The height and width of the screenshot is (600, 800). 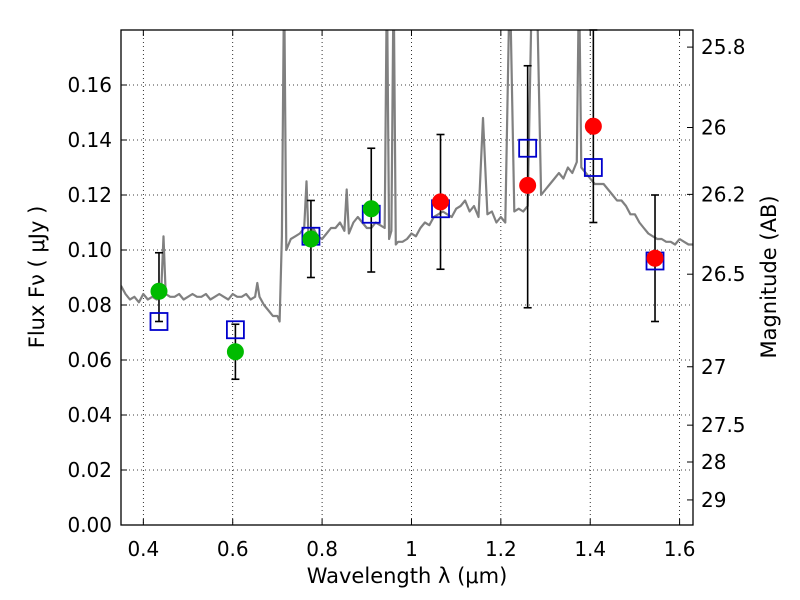 What do you see at coordinates (89, 195) in the screenshot?
I see `y-tick-label: 0.12` at bounding box center [89, 195].